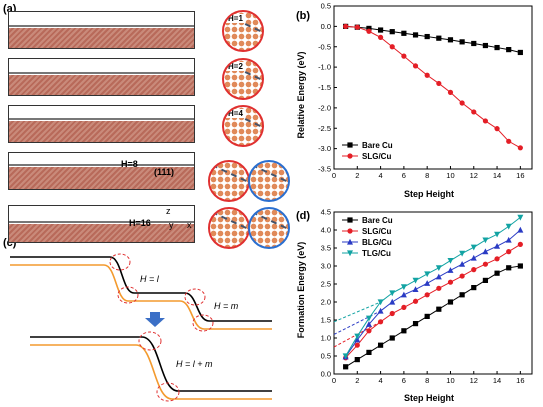  What do you see at coordinates (326, 284) in the screenshot?
I see `y-tick-label: 2.5` at bounding box center [326, 284].